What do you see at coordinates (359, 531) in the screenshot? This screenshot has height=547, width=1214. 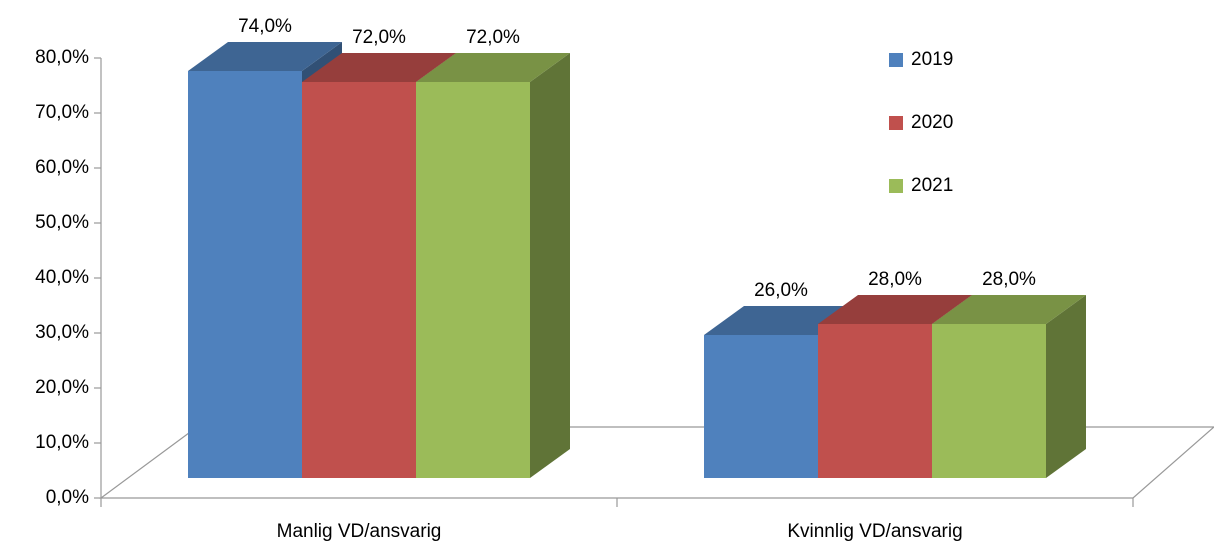 I see `x-tick-label: Manlig VD/ansvarig` at bounding box center [359, 531].